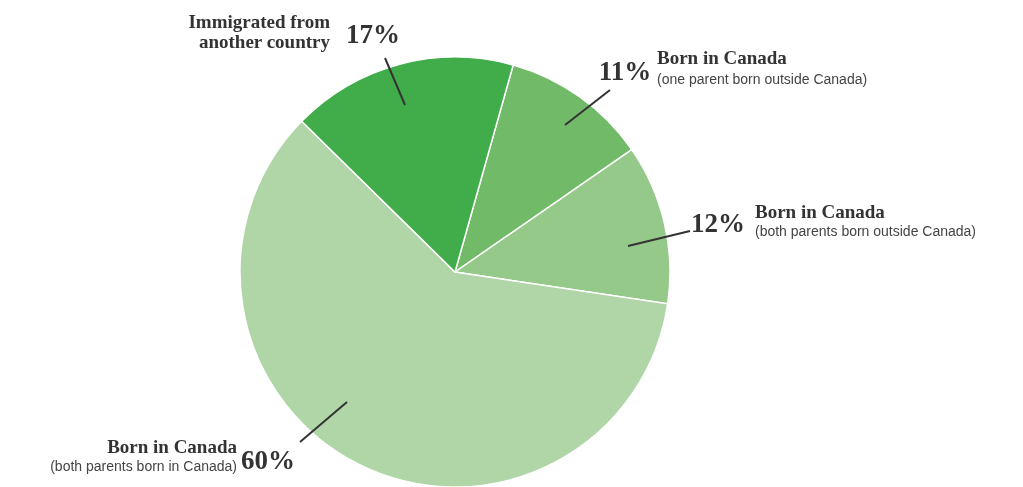  Describe the element at coordinates (259, 31) in the screenshot. I see `slice-label: Immigrated from another country` at that location.